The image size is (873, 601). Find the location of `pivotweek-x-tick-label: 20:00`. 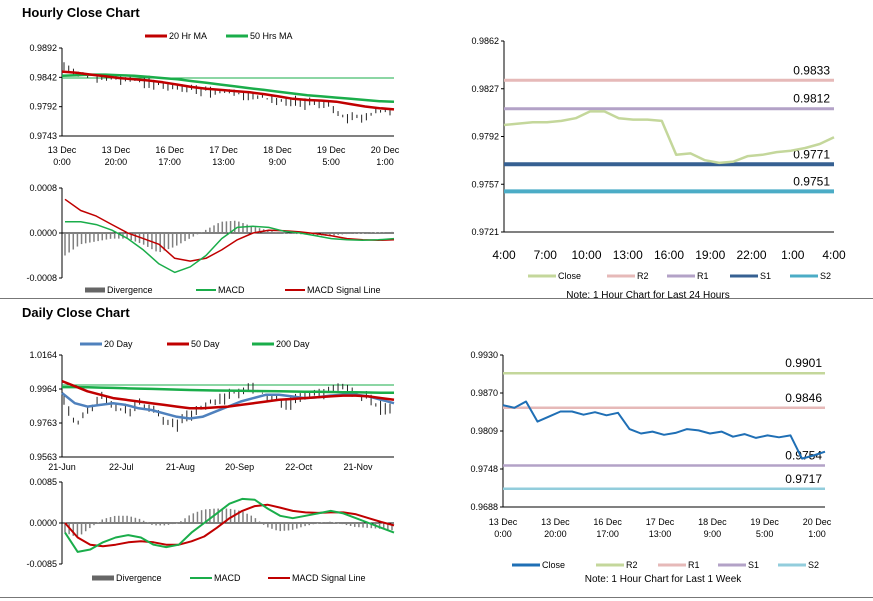

pivotweek-x-tick-label: 20:00 is located at coordinates (555, 534).